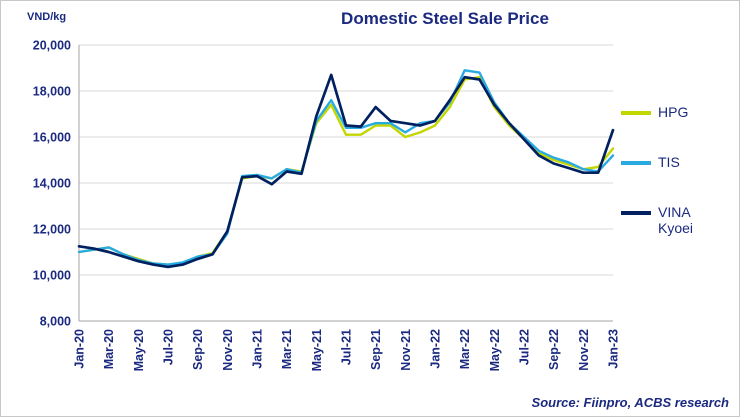 Image resolution: width=740 pixels, height=417 pixels. Describe the element at coordinates (347, 347) in the screenshot. I see `x-tick-label: Jul-21` at that location.